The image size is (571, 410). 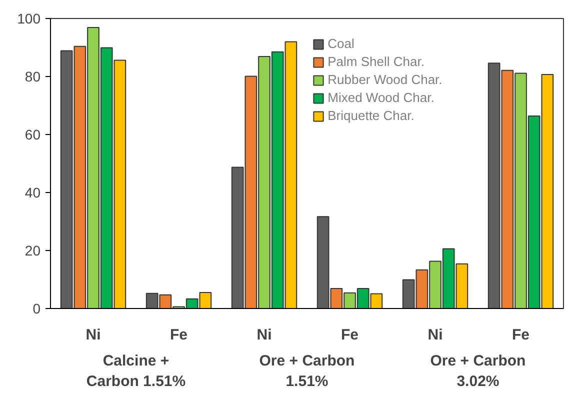 I want to click on text: Calcine + Carbon 1.51%, so click(x=136, y=371).